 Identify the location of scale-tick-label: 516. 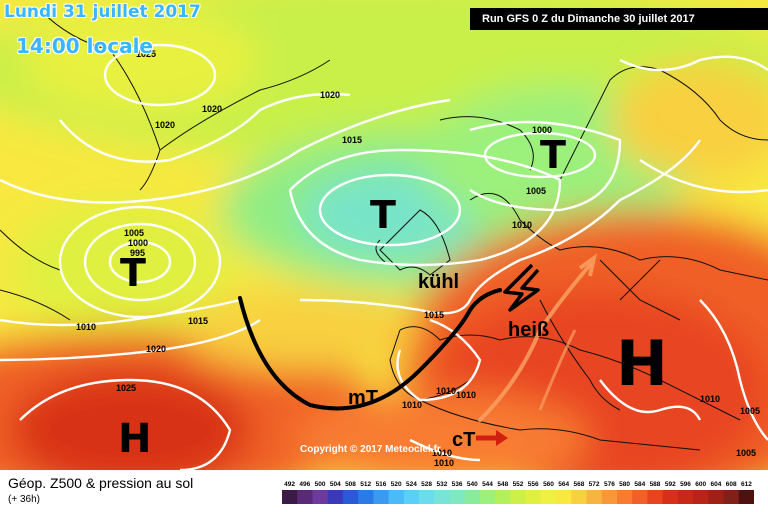
(381, 484).